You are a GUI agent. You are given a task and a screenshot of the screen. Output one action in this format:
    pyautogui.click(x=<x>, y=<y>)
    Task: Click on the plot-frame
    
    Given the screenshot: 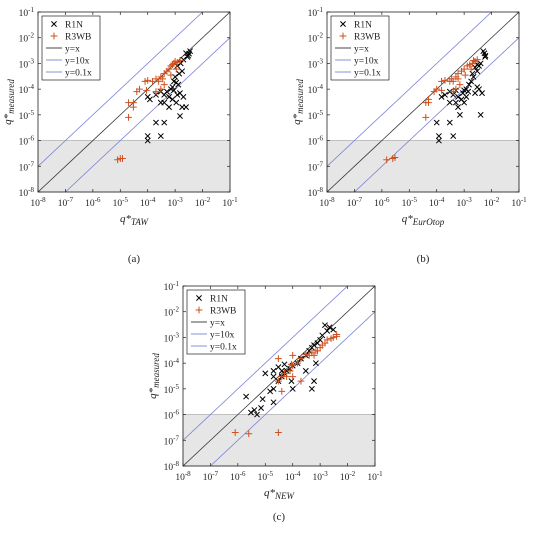 What is the action you would take?
    pyautogui.click(x=279, y=376)
    